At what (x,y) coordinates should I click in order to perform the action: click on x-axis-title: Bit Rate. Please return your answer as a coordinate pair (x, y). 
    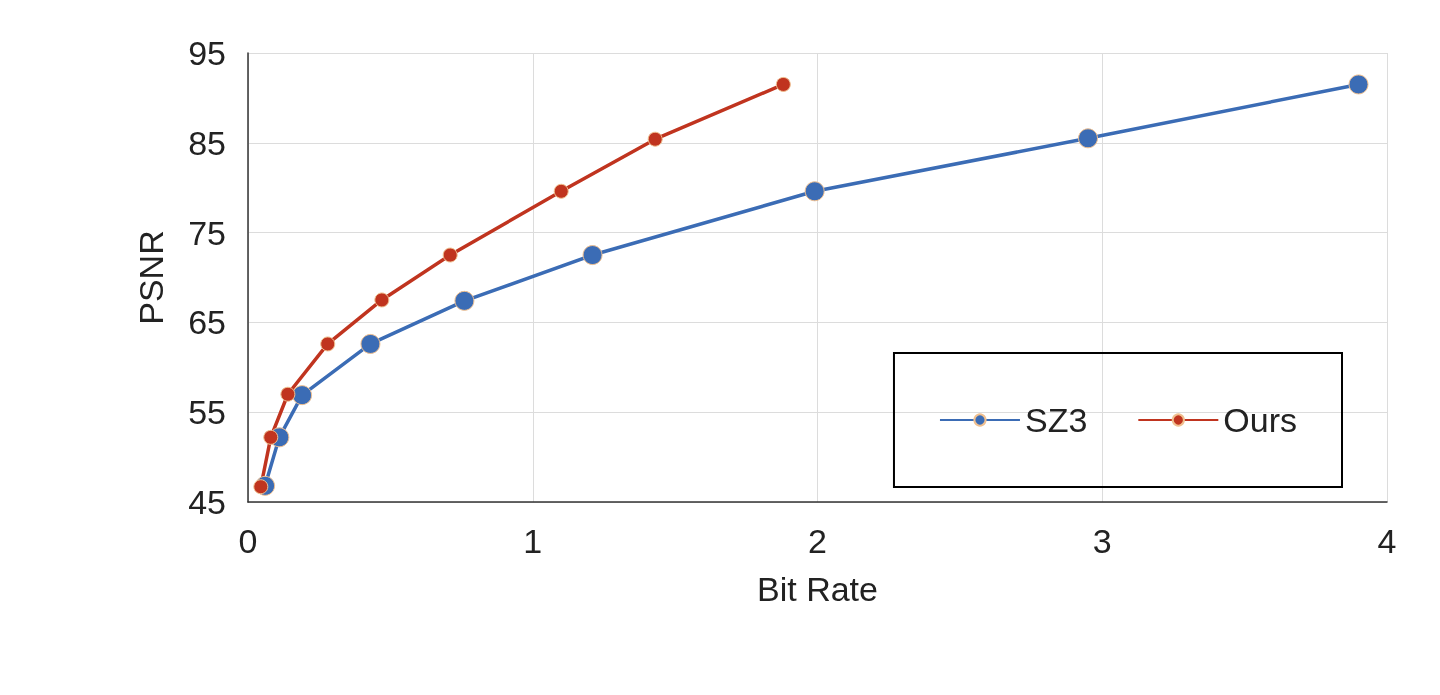
    Looking at the image, I should click on (817, 589).